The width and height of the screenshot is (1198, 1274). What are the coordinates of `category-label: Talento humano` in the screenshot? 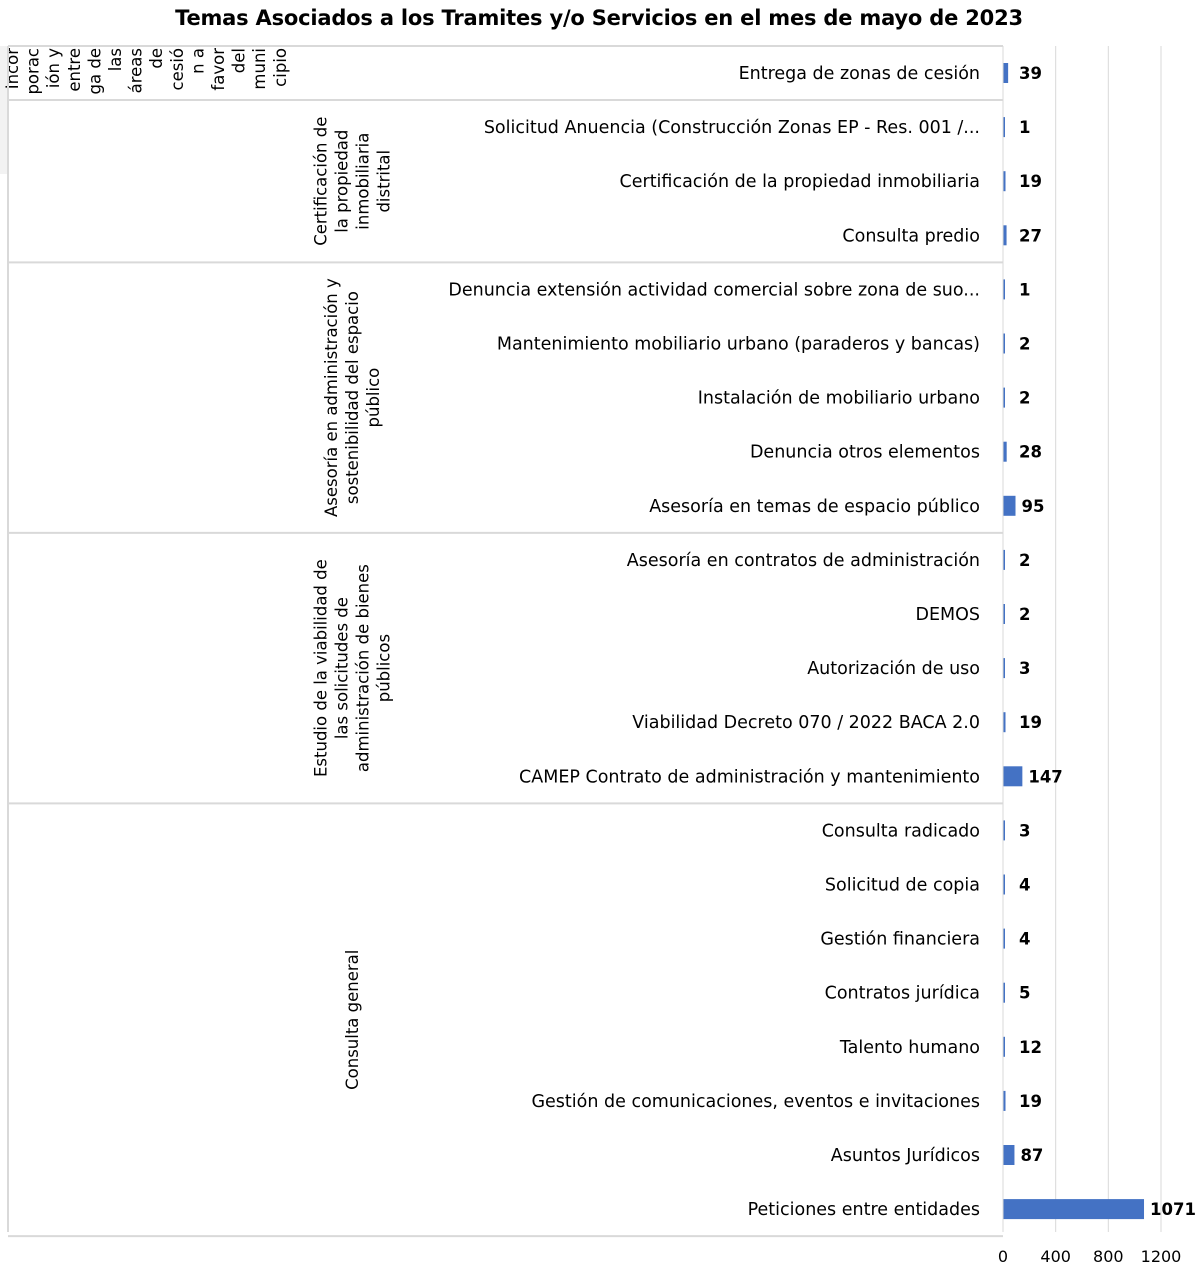 It's located at (909, 1048).